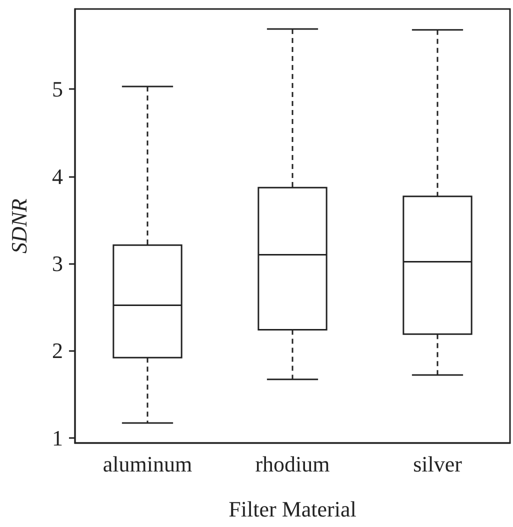  Describe the element at coordinates (57, 437) in the screenshot. I see `y-tick-label: 1` at that location.